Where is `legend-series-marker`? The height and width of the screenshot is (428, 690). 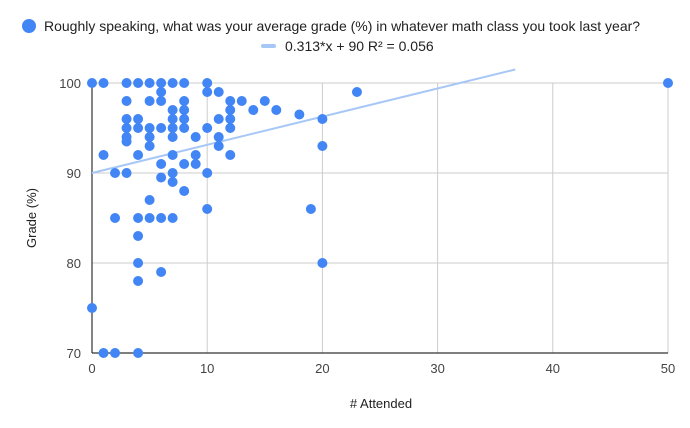 legend-series-marker is located at coordinates (29, 26).